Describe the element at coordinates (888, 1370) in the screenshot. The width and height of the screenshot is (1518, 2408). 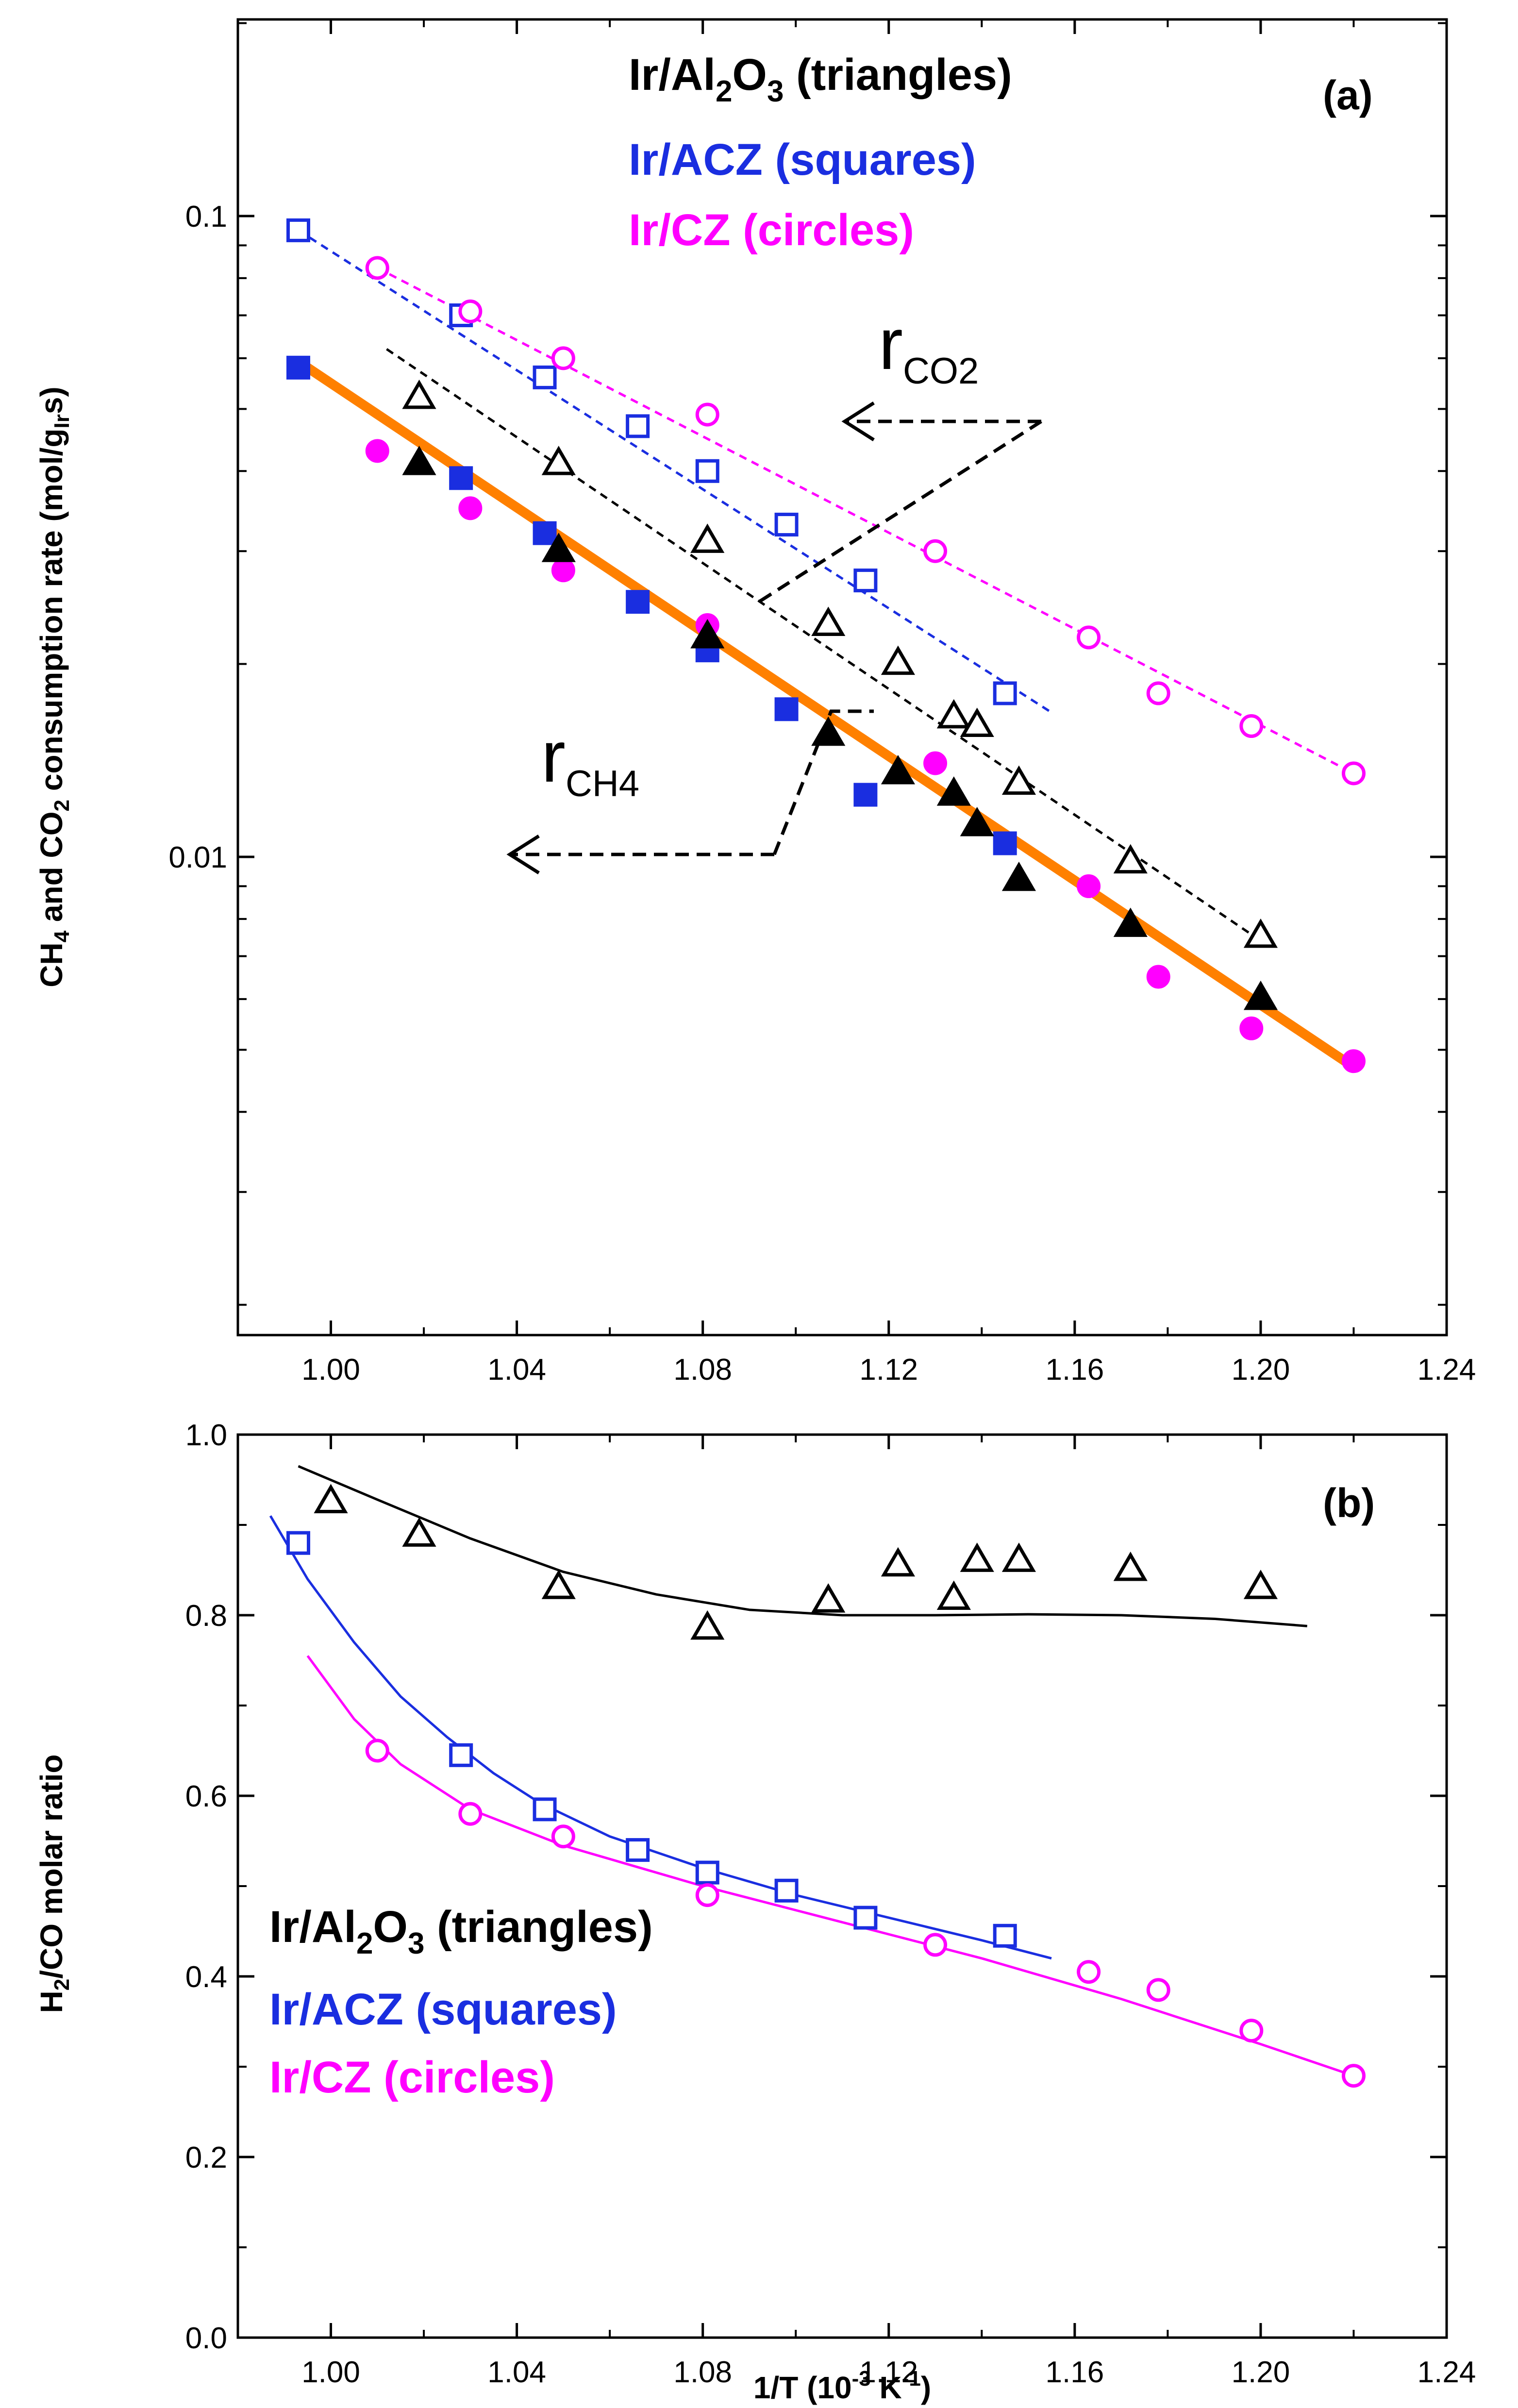
I see `panel-a-x-tick-label: 1.12` at that location.